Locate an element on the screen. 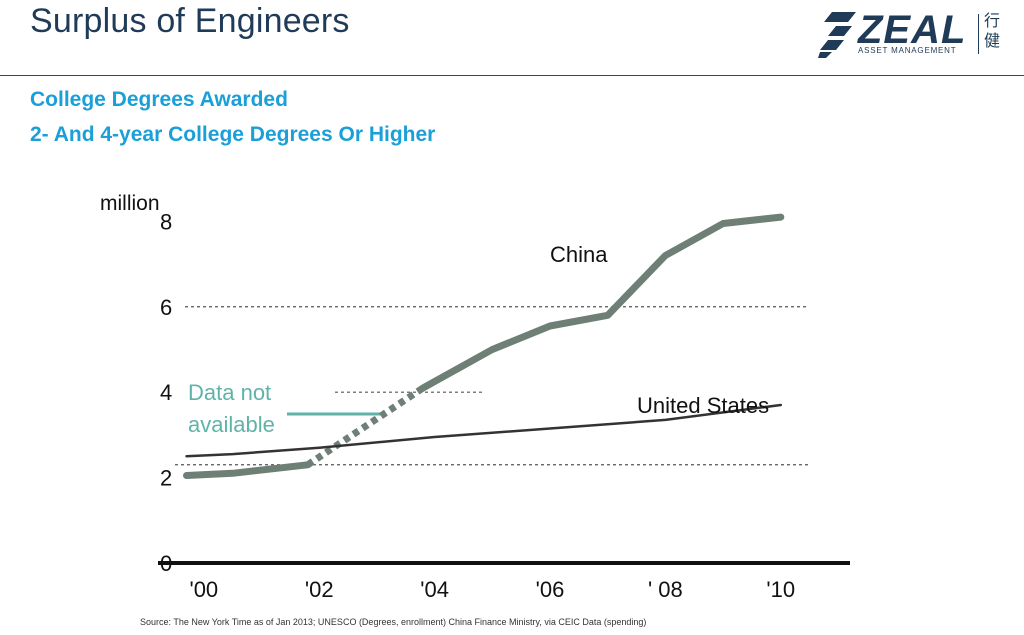  logo-subtitle: ASSET MANAGEMENT is located at coordinates (907, 50).